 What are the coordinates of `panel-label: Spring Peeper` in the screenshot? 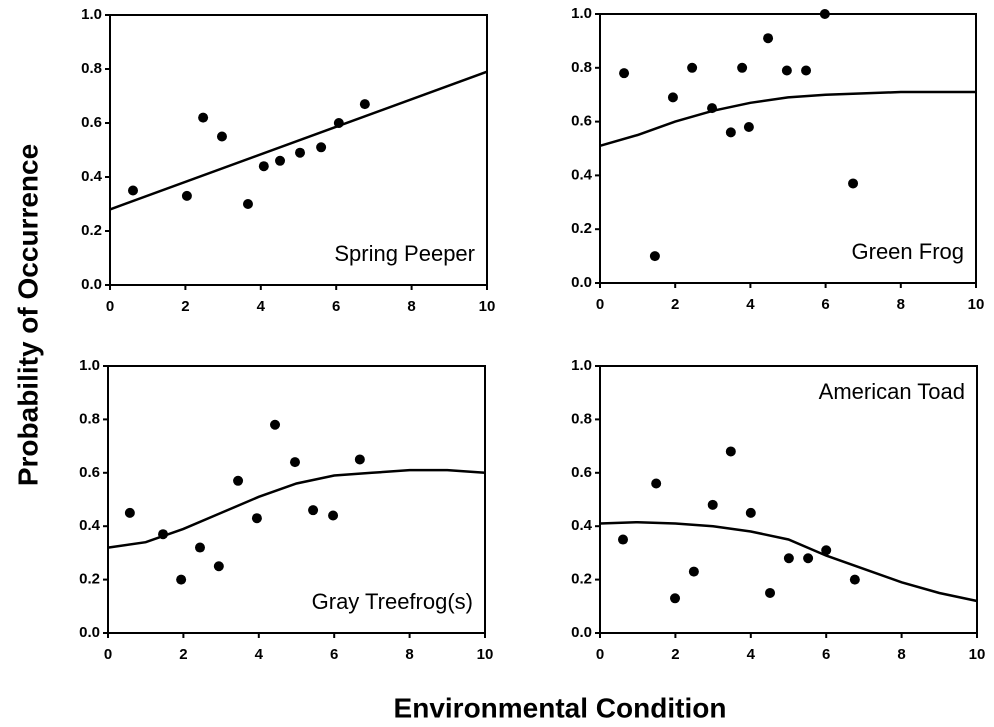 It's located at (404, 253).